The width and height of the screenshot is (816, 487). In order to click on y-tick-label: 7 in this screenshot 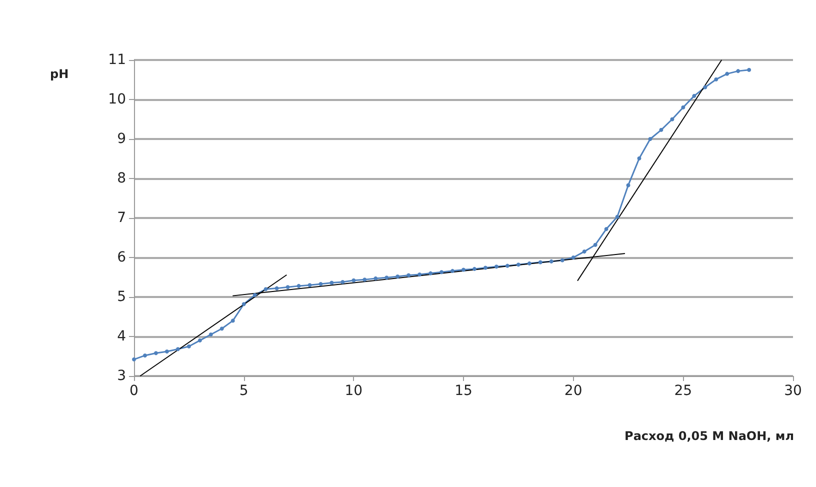, I will do `click(121, 218)`.